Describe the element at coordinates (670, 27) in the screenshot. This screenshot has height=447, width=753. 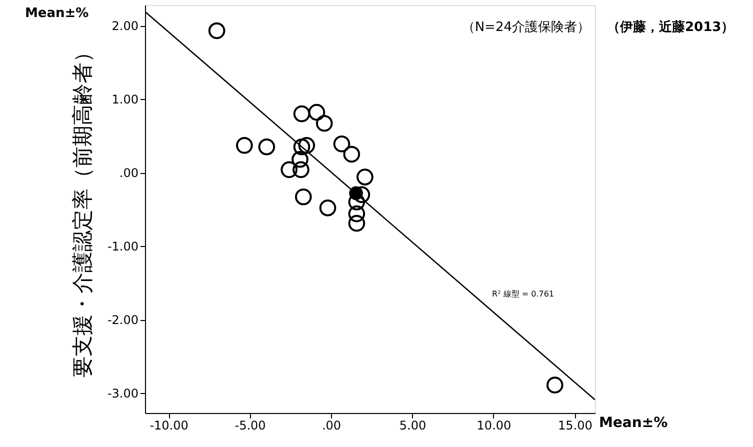
I see `text: （伊藤，近藤2013）` at that location.